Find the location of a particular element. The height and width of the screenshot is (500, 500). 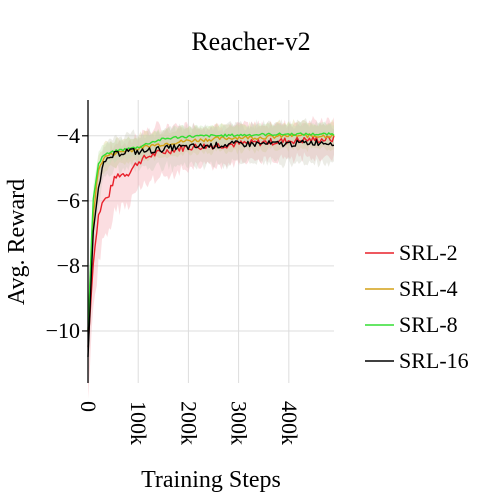

legend: SRL-2 SRL-4 SRL-8 SRL-16 is located at coordinates (417, 306).